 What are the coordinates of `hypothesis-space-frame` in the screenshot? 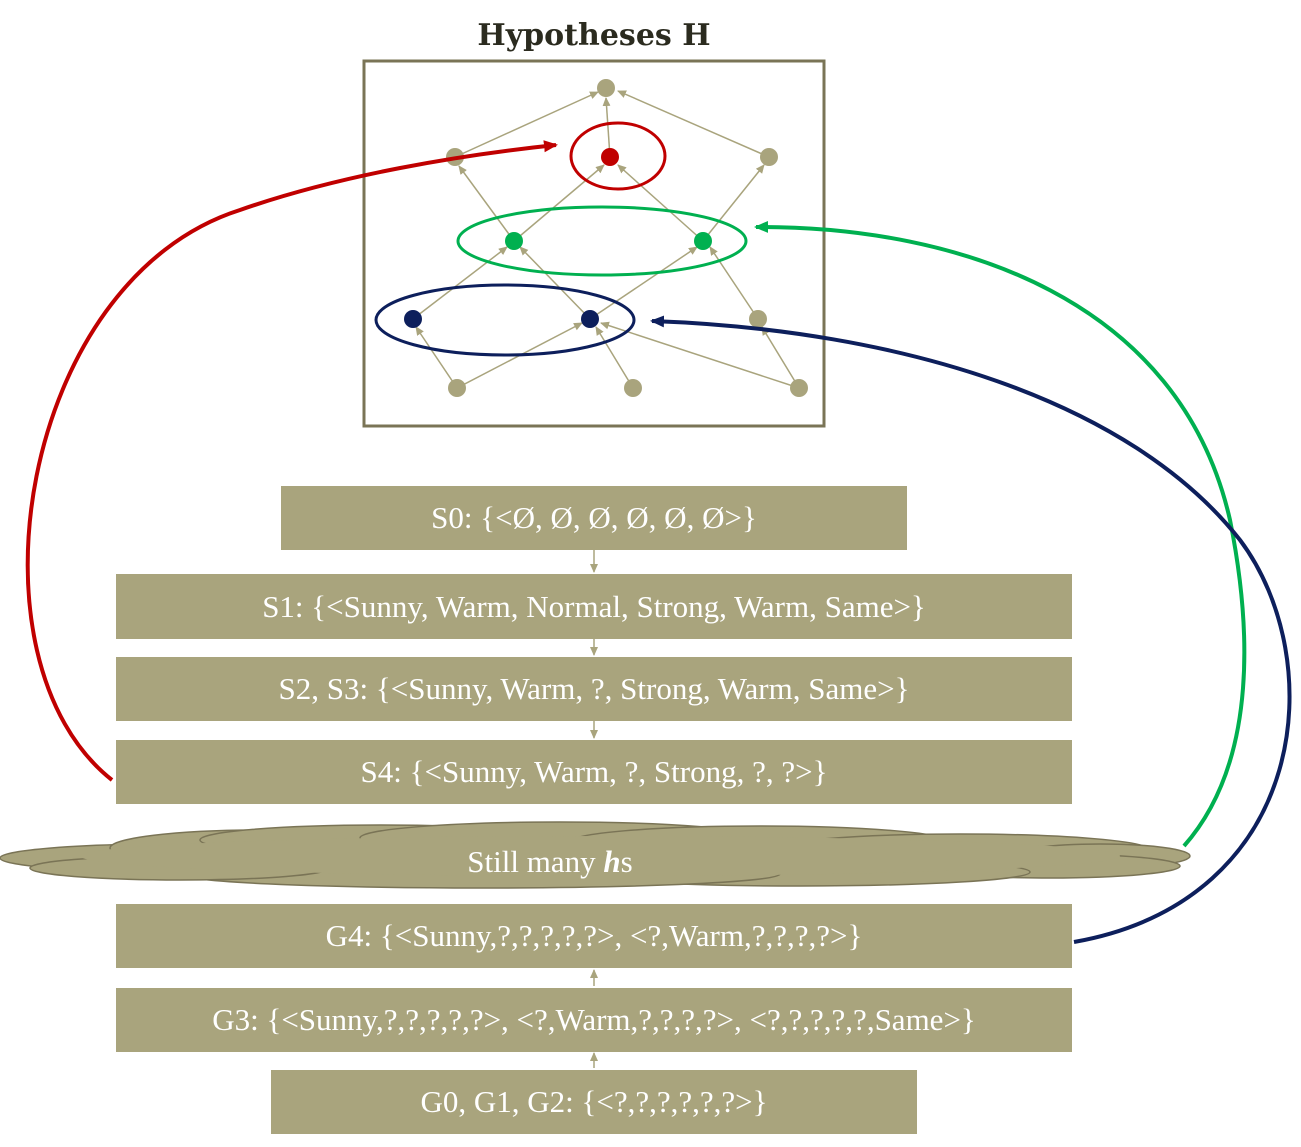 It's located at (594, 243).